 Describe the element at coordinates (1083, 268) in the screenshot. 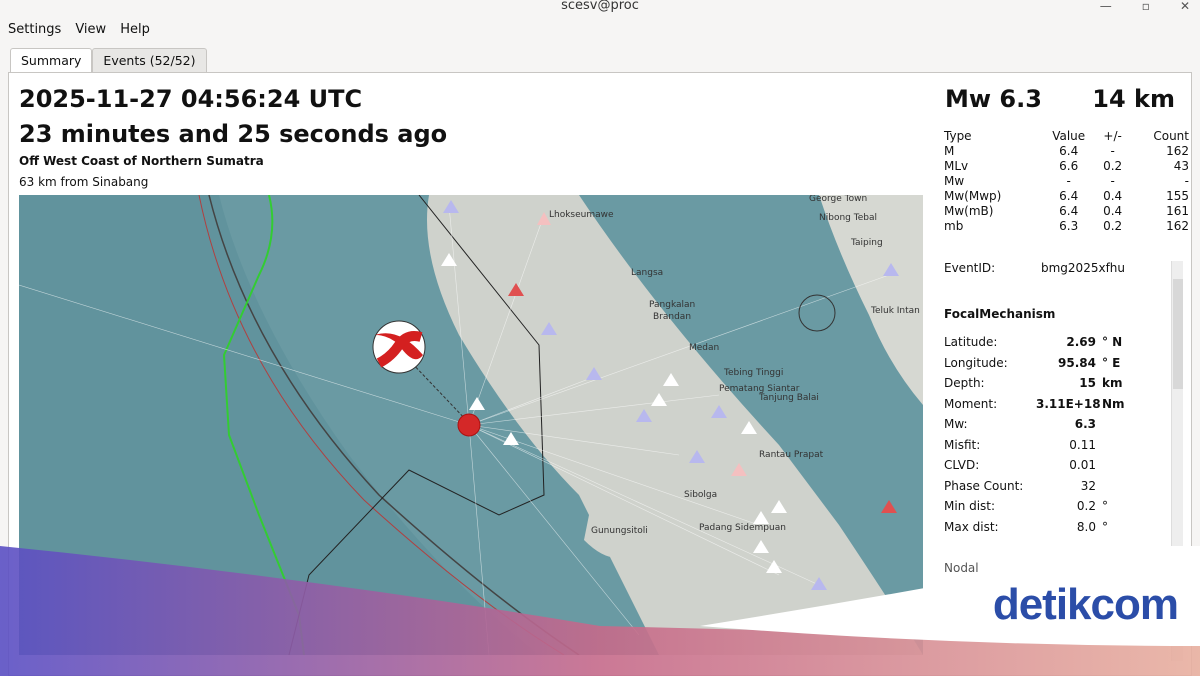

I see `event-id: bmg2025xfhu` at that location.